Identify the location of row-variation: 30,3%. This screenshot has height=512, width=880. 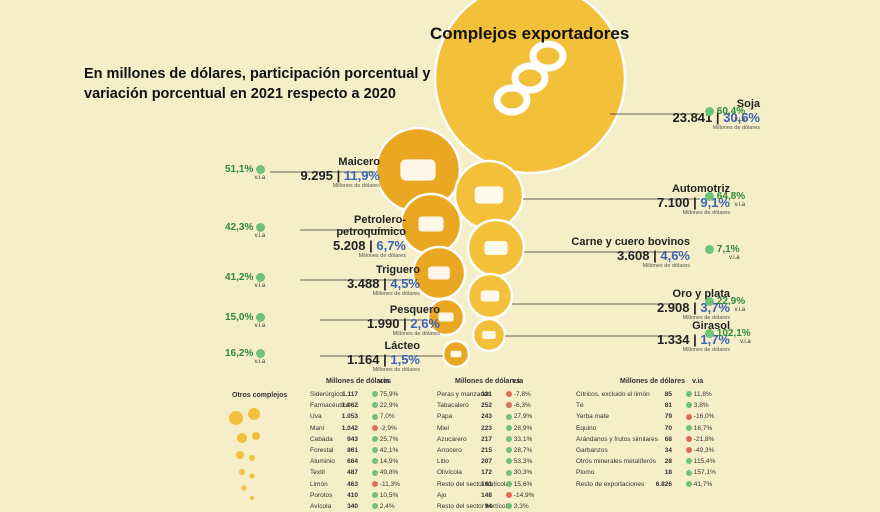
(519, 472).